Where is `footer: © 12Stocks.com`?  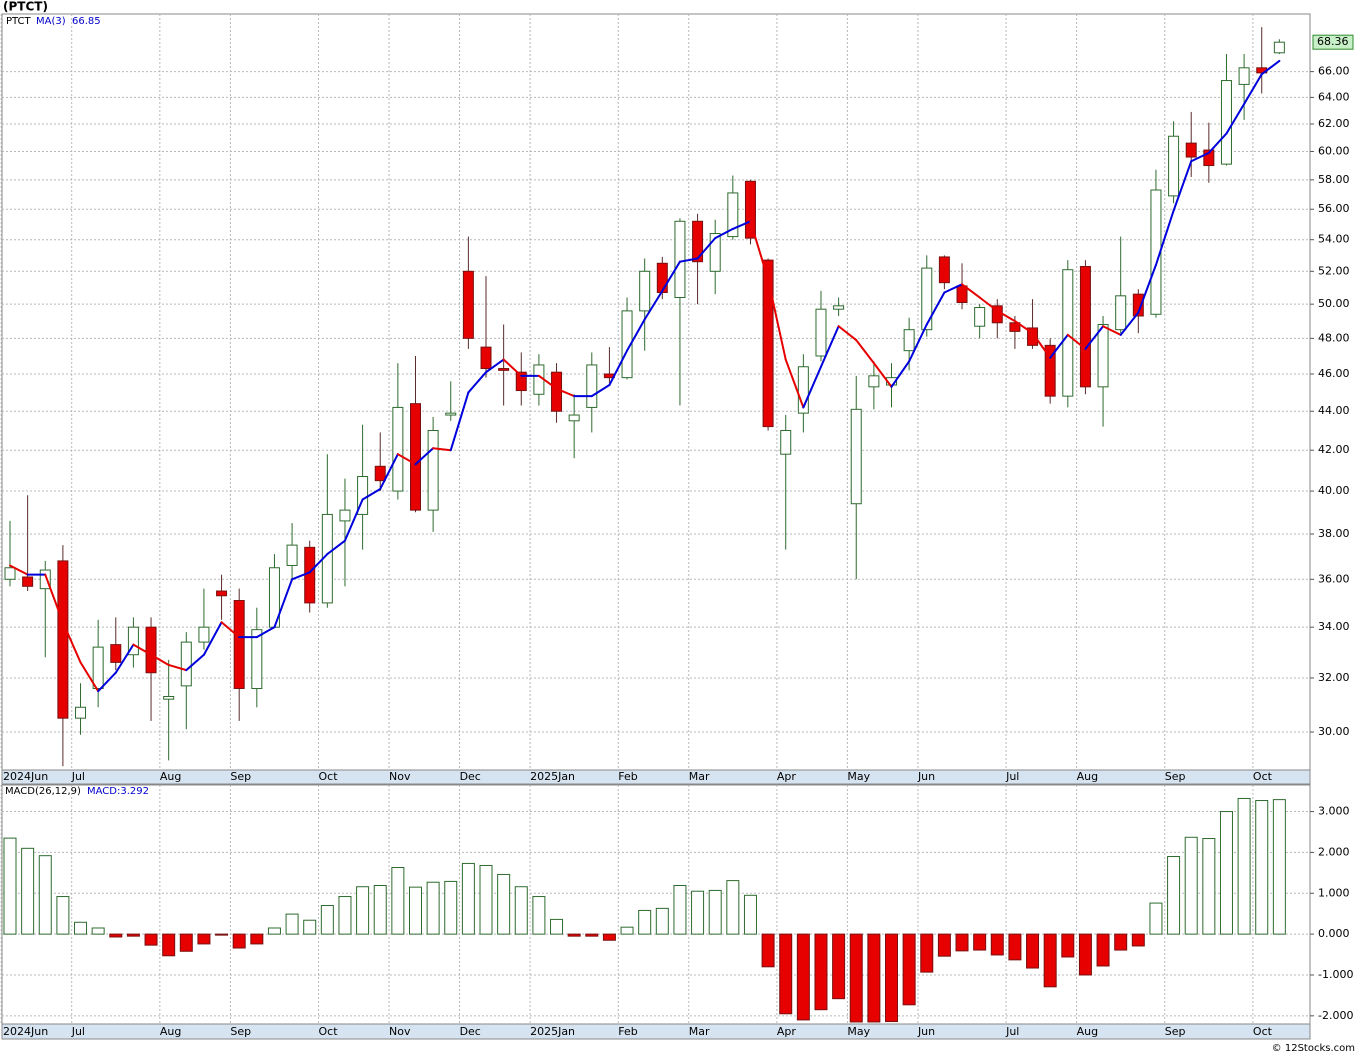 footer: © 12Stocks.com is located at coordinates (1313, 1048).